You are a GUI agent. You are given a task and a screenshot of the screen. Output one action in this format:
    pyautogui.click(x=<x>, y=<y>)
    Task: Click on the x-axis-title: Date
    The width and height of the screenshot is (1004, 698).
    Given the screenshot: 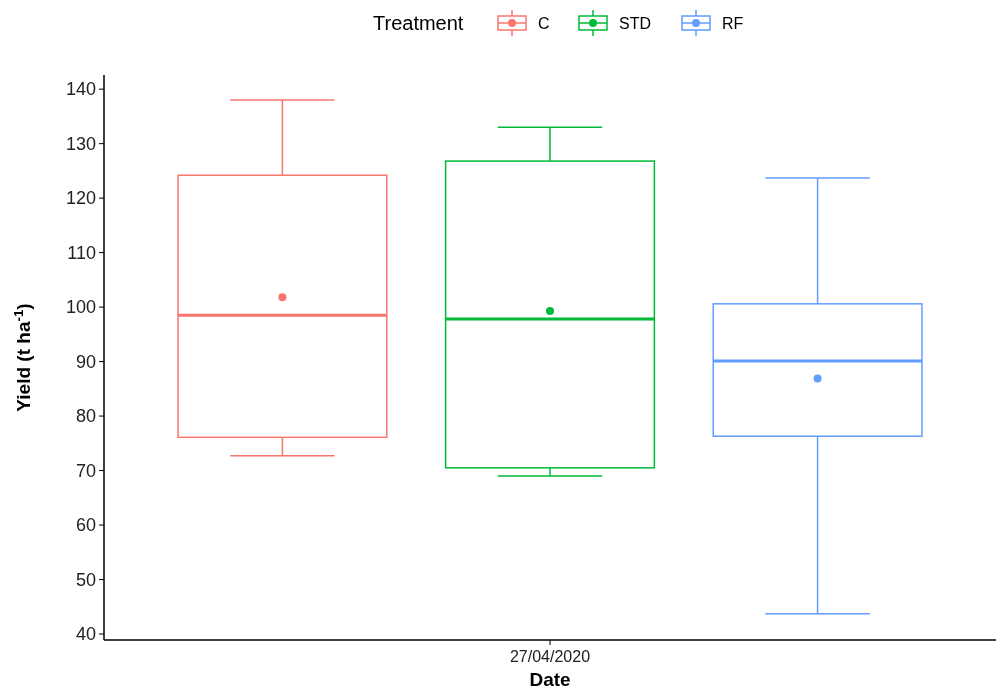 What is the action you would take?
    pyautogui.click(x=550, y=679)
    